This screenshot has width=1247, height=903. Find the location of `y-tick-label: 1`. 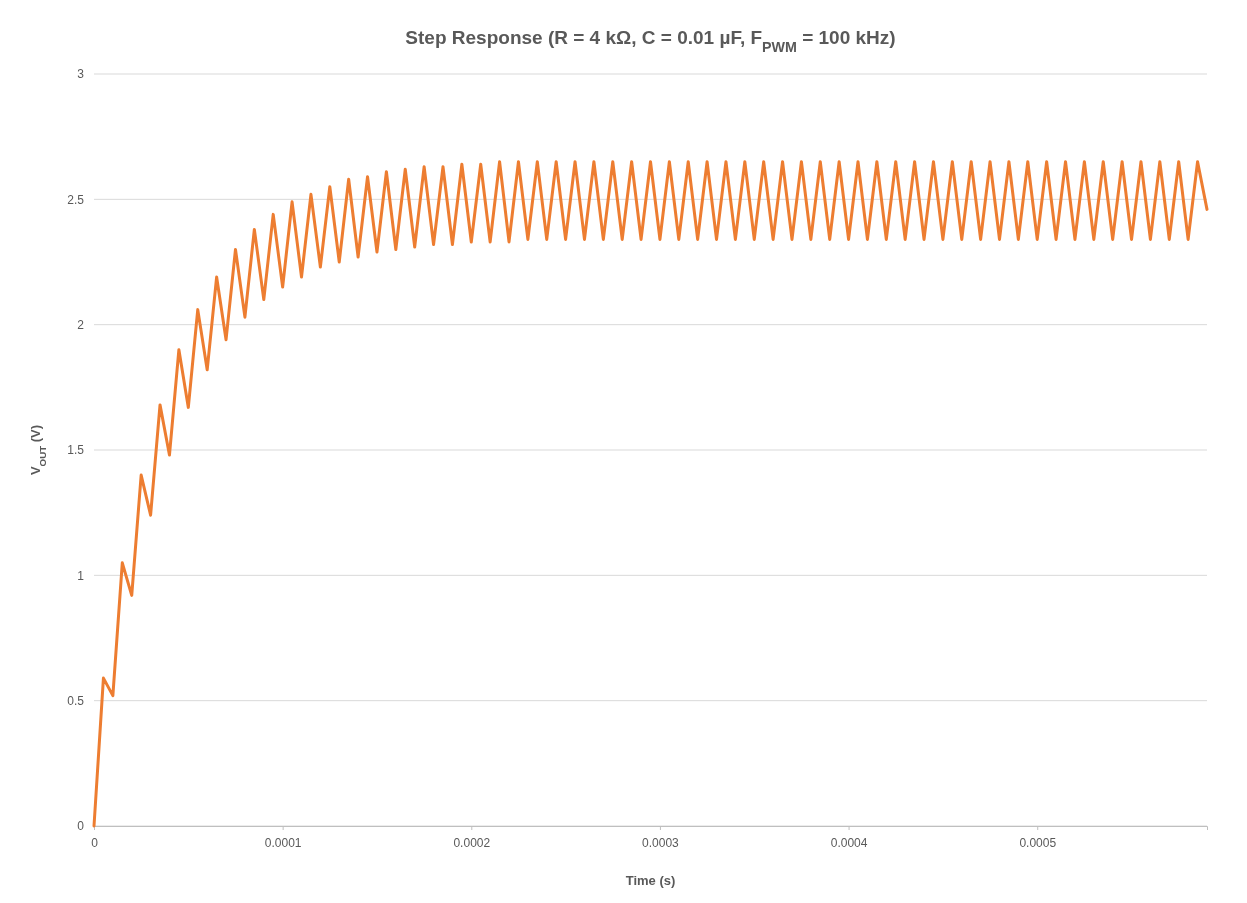

y-tick-label: 1 is located at coordinates (81, 575).